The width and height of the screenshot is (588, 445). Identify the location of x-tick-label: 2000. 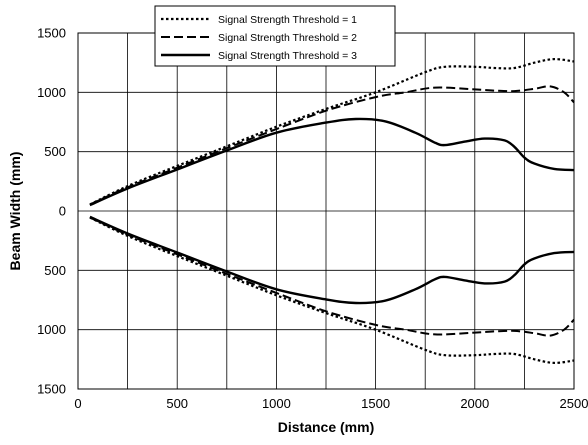
(474, 403).